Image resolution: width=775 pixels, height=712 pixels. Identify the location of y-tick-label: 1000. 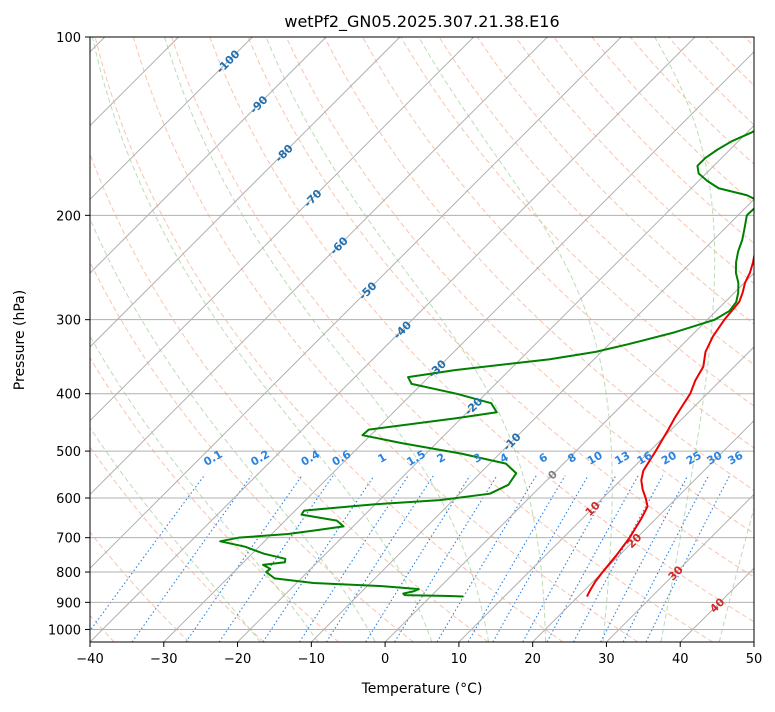
(64, 630).